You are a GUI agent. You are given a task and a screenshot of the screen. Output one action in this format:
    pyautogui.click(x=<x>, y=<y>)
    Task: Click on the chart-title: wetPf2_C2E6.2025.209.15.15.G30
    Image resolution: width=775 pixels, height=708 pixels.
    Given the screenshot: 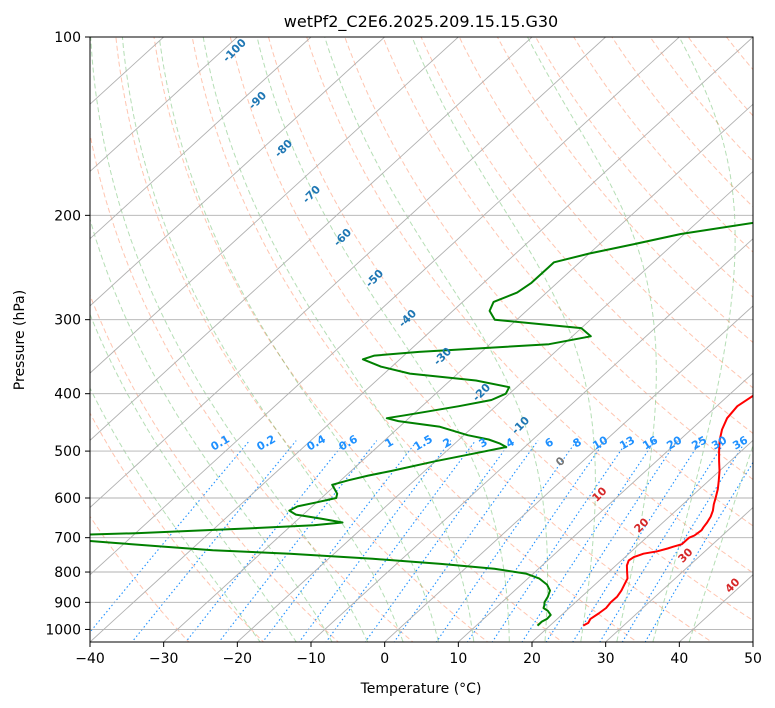 What is the action you would take?
    pyautogui.click(x=421, y=22)
    